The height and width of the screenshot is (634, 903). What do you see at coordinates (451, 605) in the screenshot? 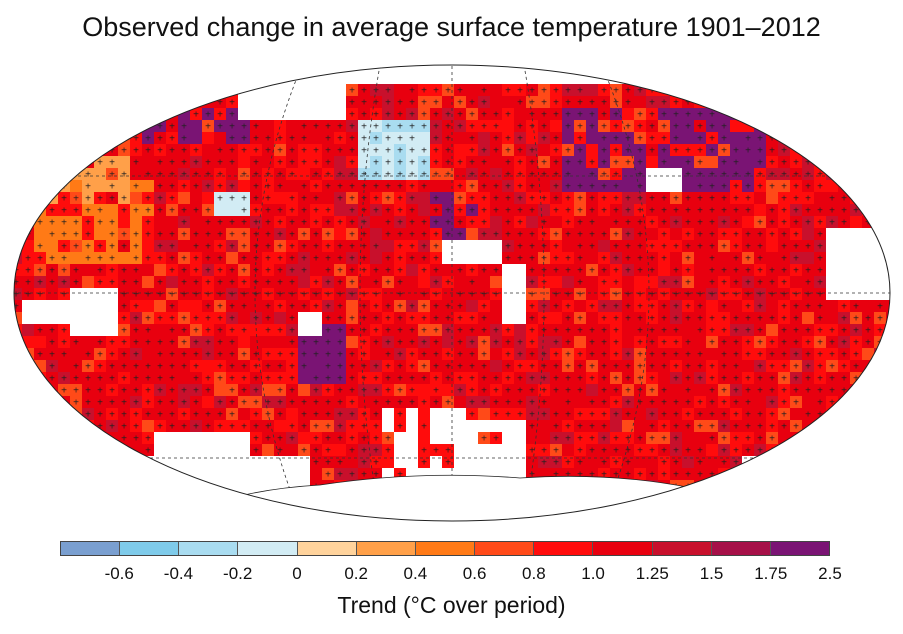
I see `colorbar-label: Trend (°C over period)` at bounding box center [451, 605].